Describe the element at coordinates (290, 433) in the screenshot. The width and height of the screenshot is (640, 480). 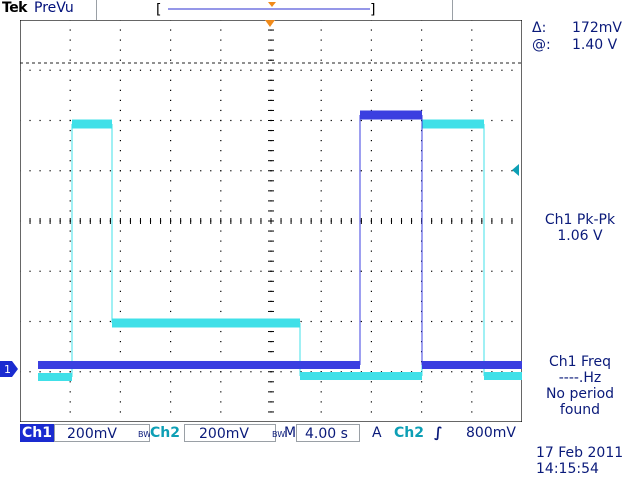
I see `timebase-label: M` at that location.